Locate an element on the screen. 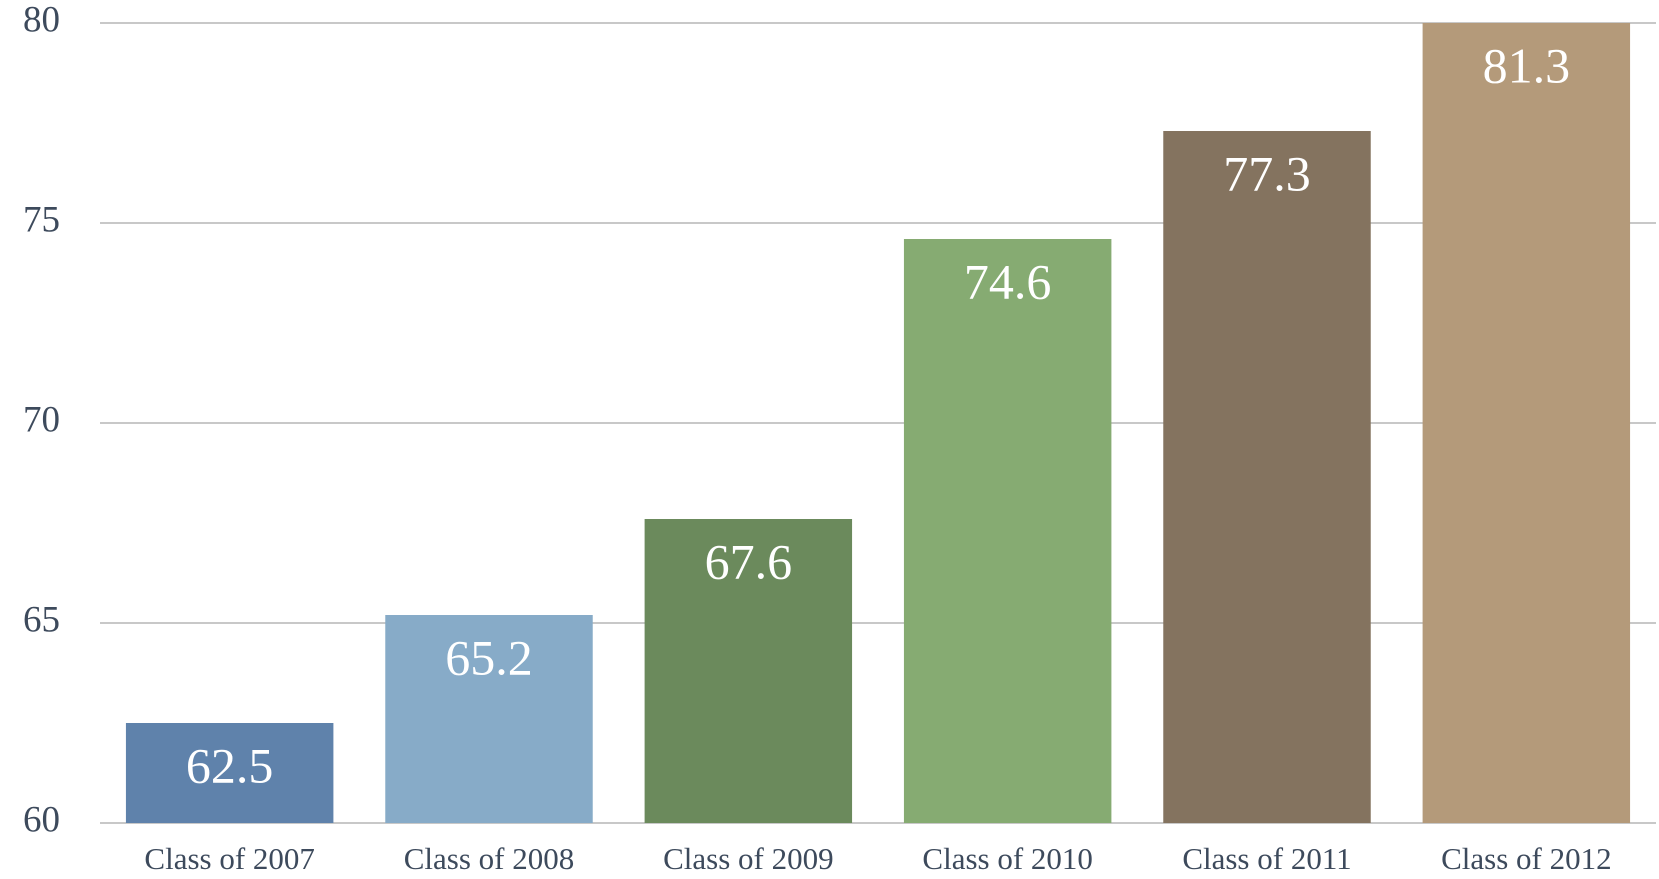 The height and width of the screenshot is (879, 1659). y-tick-label: 65 is located at coordinates (41, 619).